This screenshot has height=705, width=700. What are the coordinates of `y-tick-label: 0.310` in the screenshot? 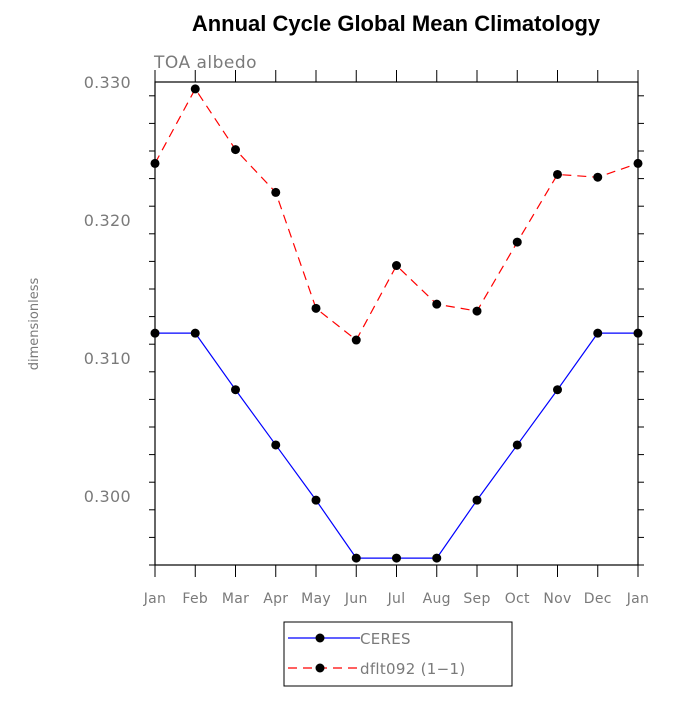 It's located at (107, 358).